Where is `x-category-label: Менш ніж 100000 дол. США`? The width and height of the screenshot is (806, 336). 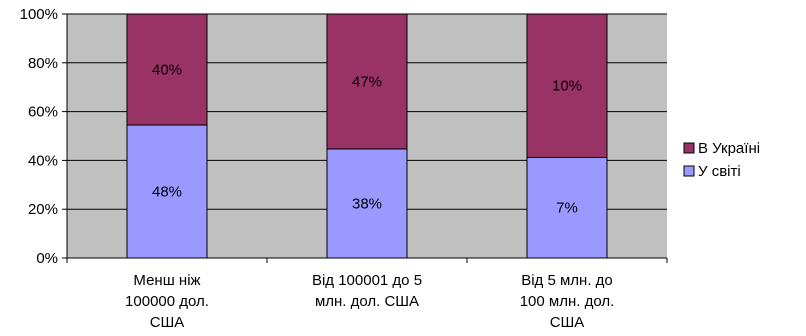
x-category-label: Менш ніж 100000 дол. США is located at coordinates (167, 301).